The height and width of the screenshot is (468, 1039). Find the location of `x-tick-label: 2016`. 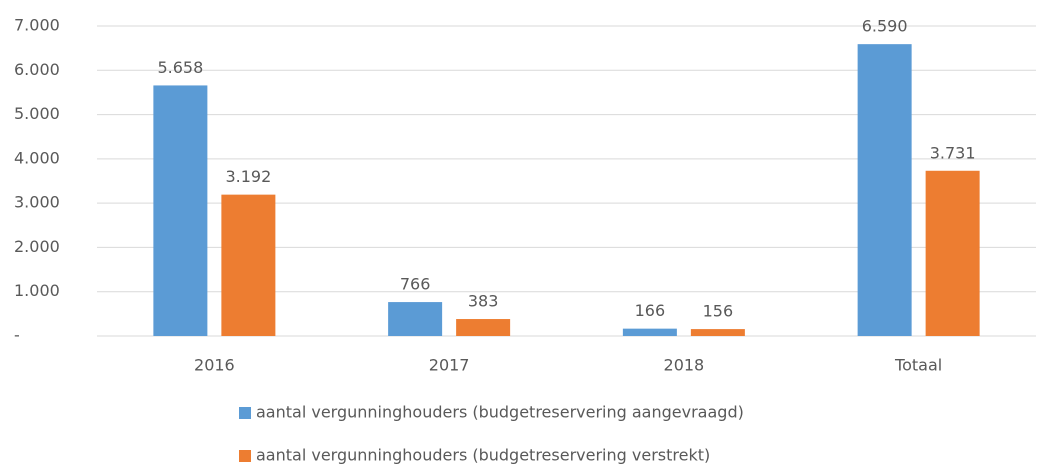

x-tick-label: 2016 is located at coordinates (214, 365).